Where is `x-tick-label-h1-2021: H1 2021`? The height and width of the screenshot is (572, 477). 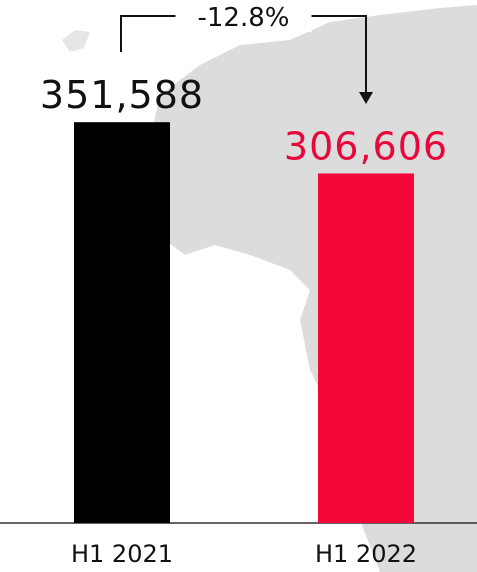 x-tick-label-h1-2021: H1 2021 is located at coordinates (122, 554).